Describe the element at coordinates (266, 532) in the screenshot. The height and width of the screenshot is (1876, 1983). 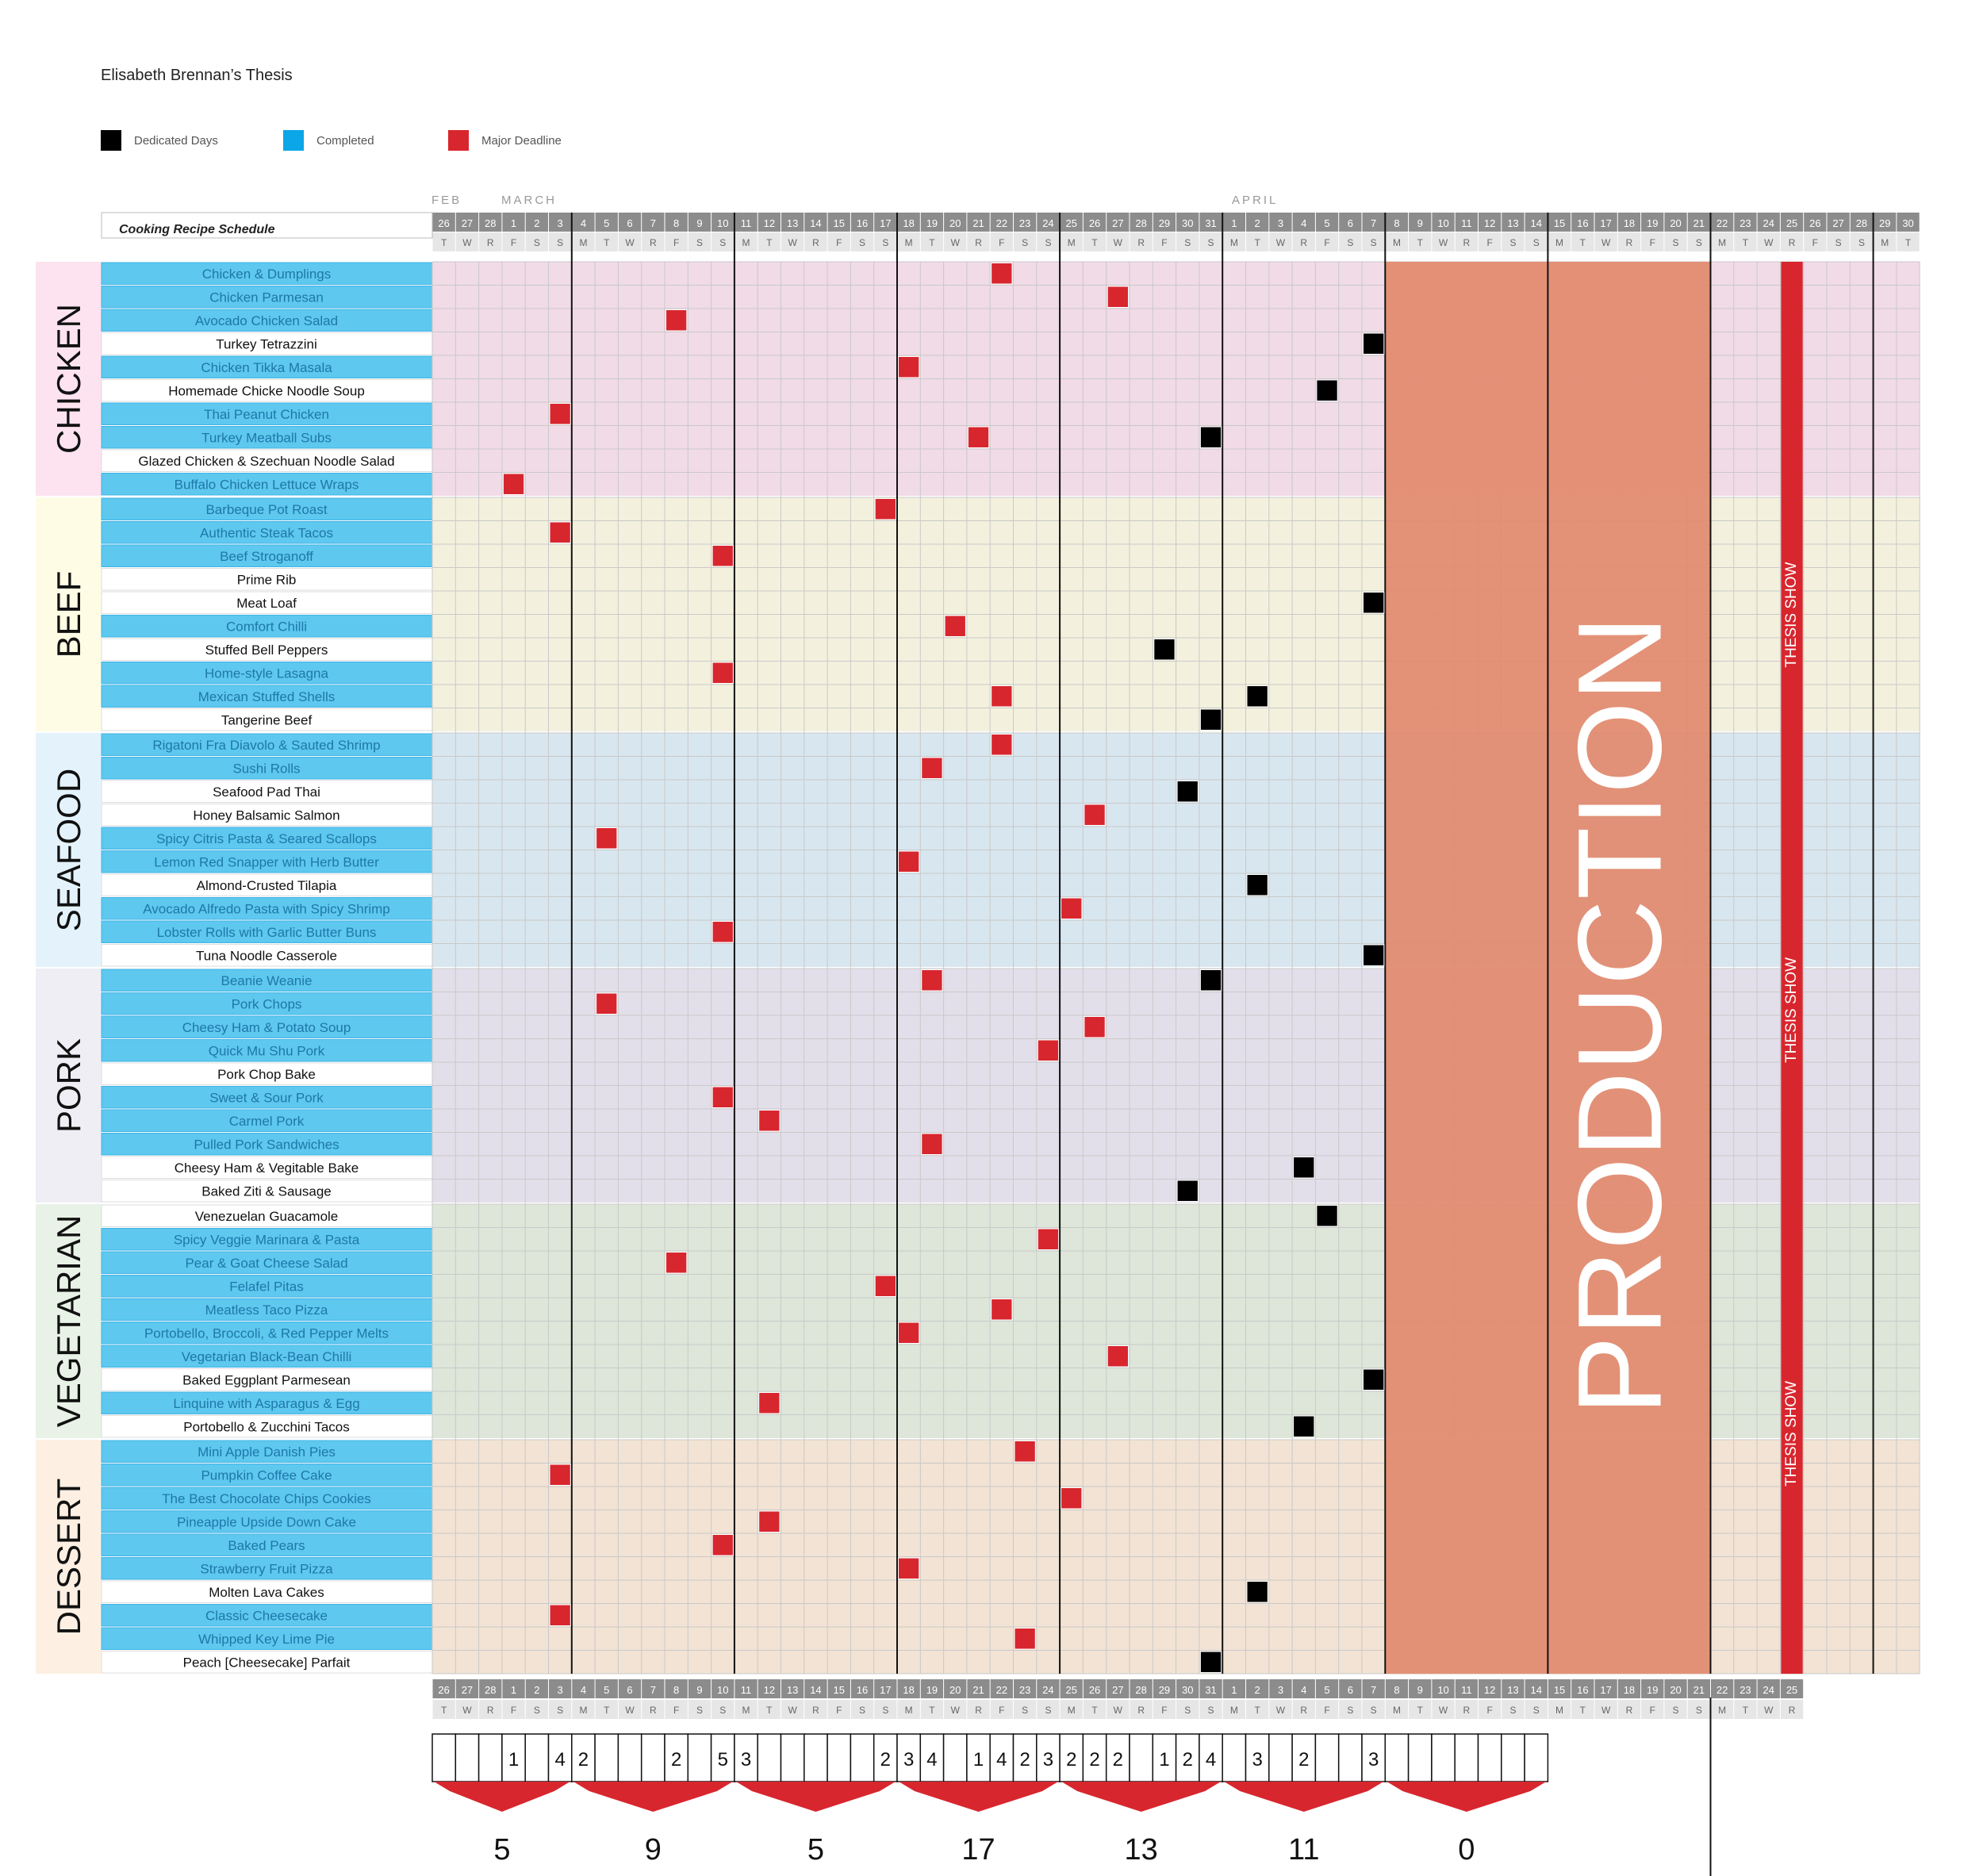
I see `recipe-name: Authentic Steak Tacos` at that location.